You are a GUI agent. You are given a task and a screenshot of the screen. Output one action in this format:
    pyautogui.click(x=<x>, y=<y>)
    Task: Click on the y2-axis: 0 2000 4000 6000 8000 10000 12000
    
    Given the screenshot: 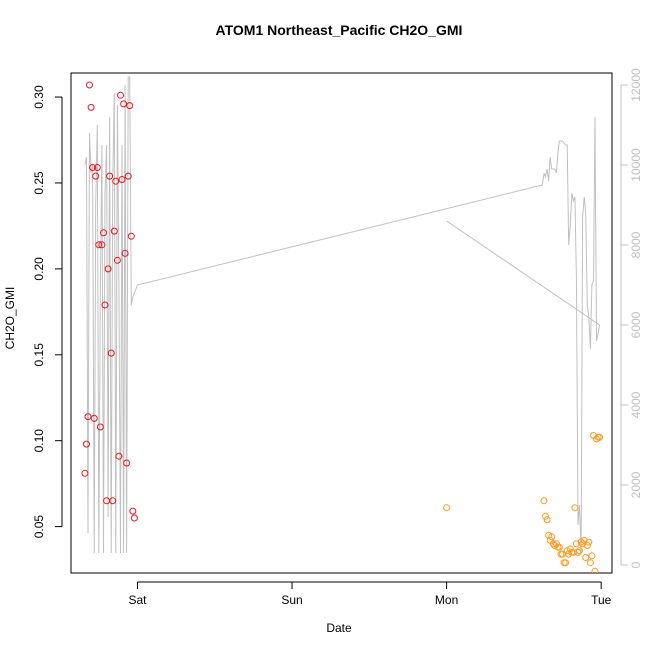 What is the action you would take?
    pyautogui.click(x=631, y=318)
    